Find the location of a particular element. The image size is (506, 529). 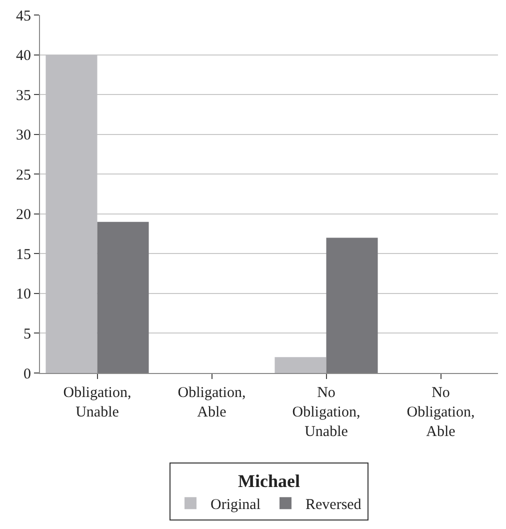

legend-label: Reversed is located at coordinates (334, 505).